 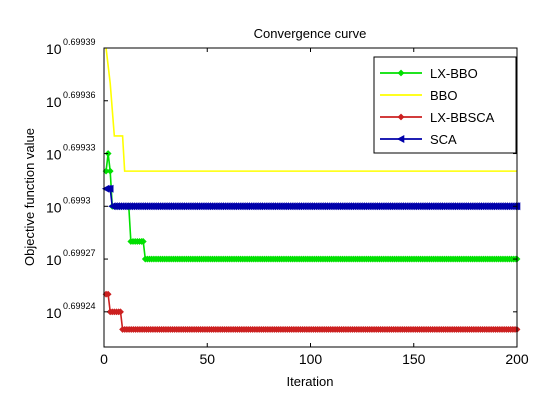 What do you see at coordinates (207, 359) in the screenshot?
I see `x-tick-label: 50` at bounding box center [207, 359].